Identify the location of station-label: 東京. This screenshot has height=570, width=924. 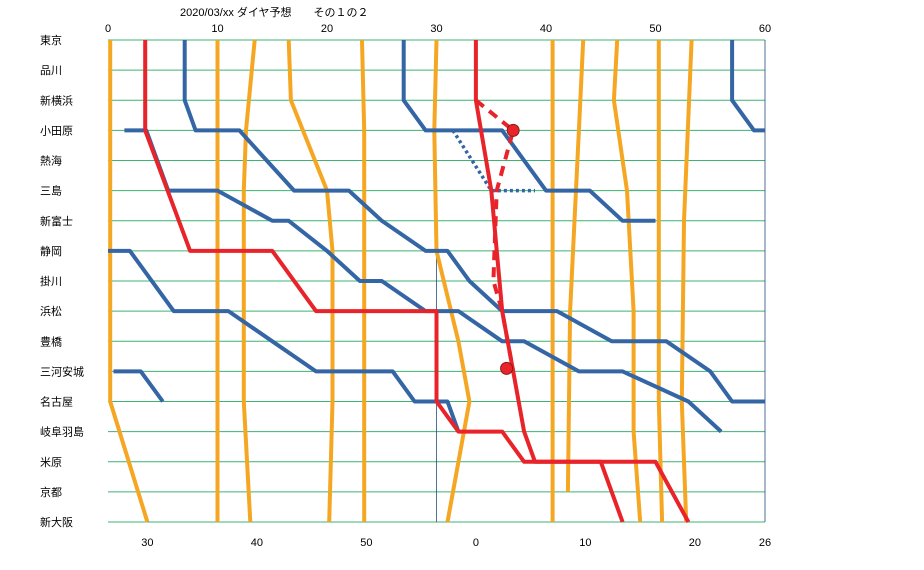
(51, 40).